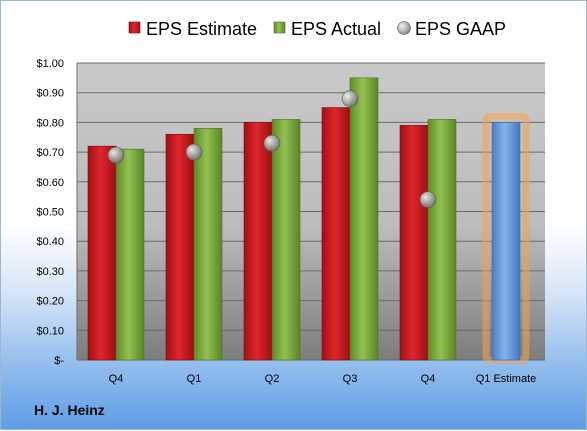 The height and width of the screenshot is (431, 587). Describe the element at coordinates (50, 94) in the screenshot. I see `y-tick-label: $0.90` at that location.